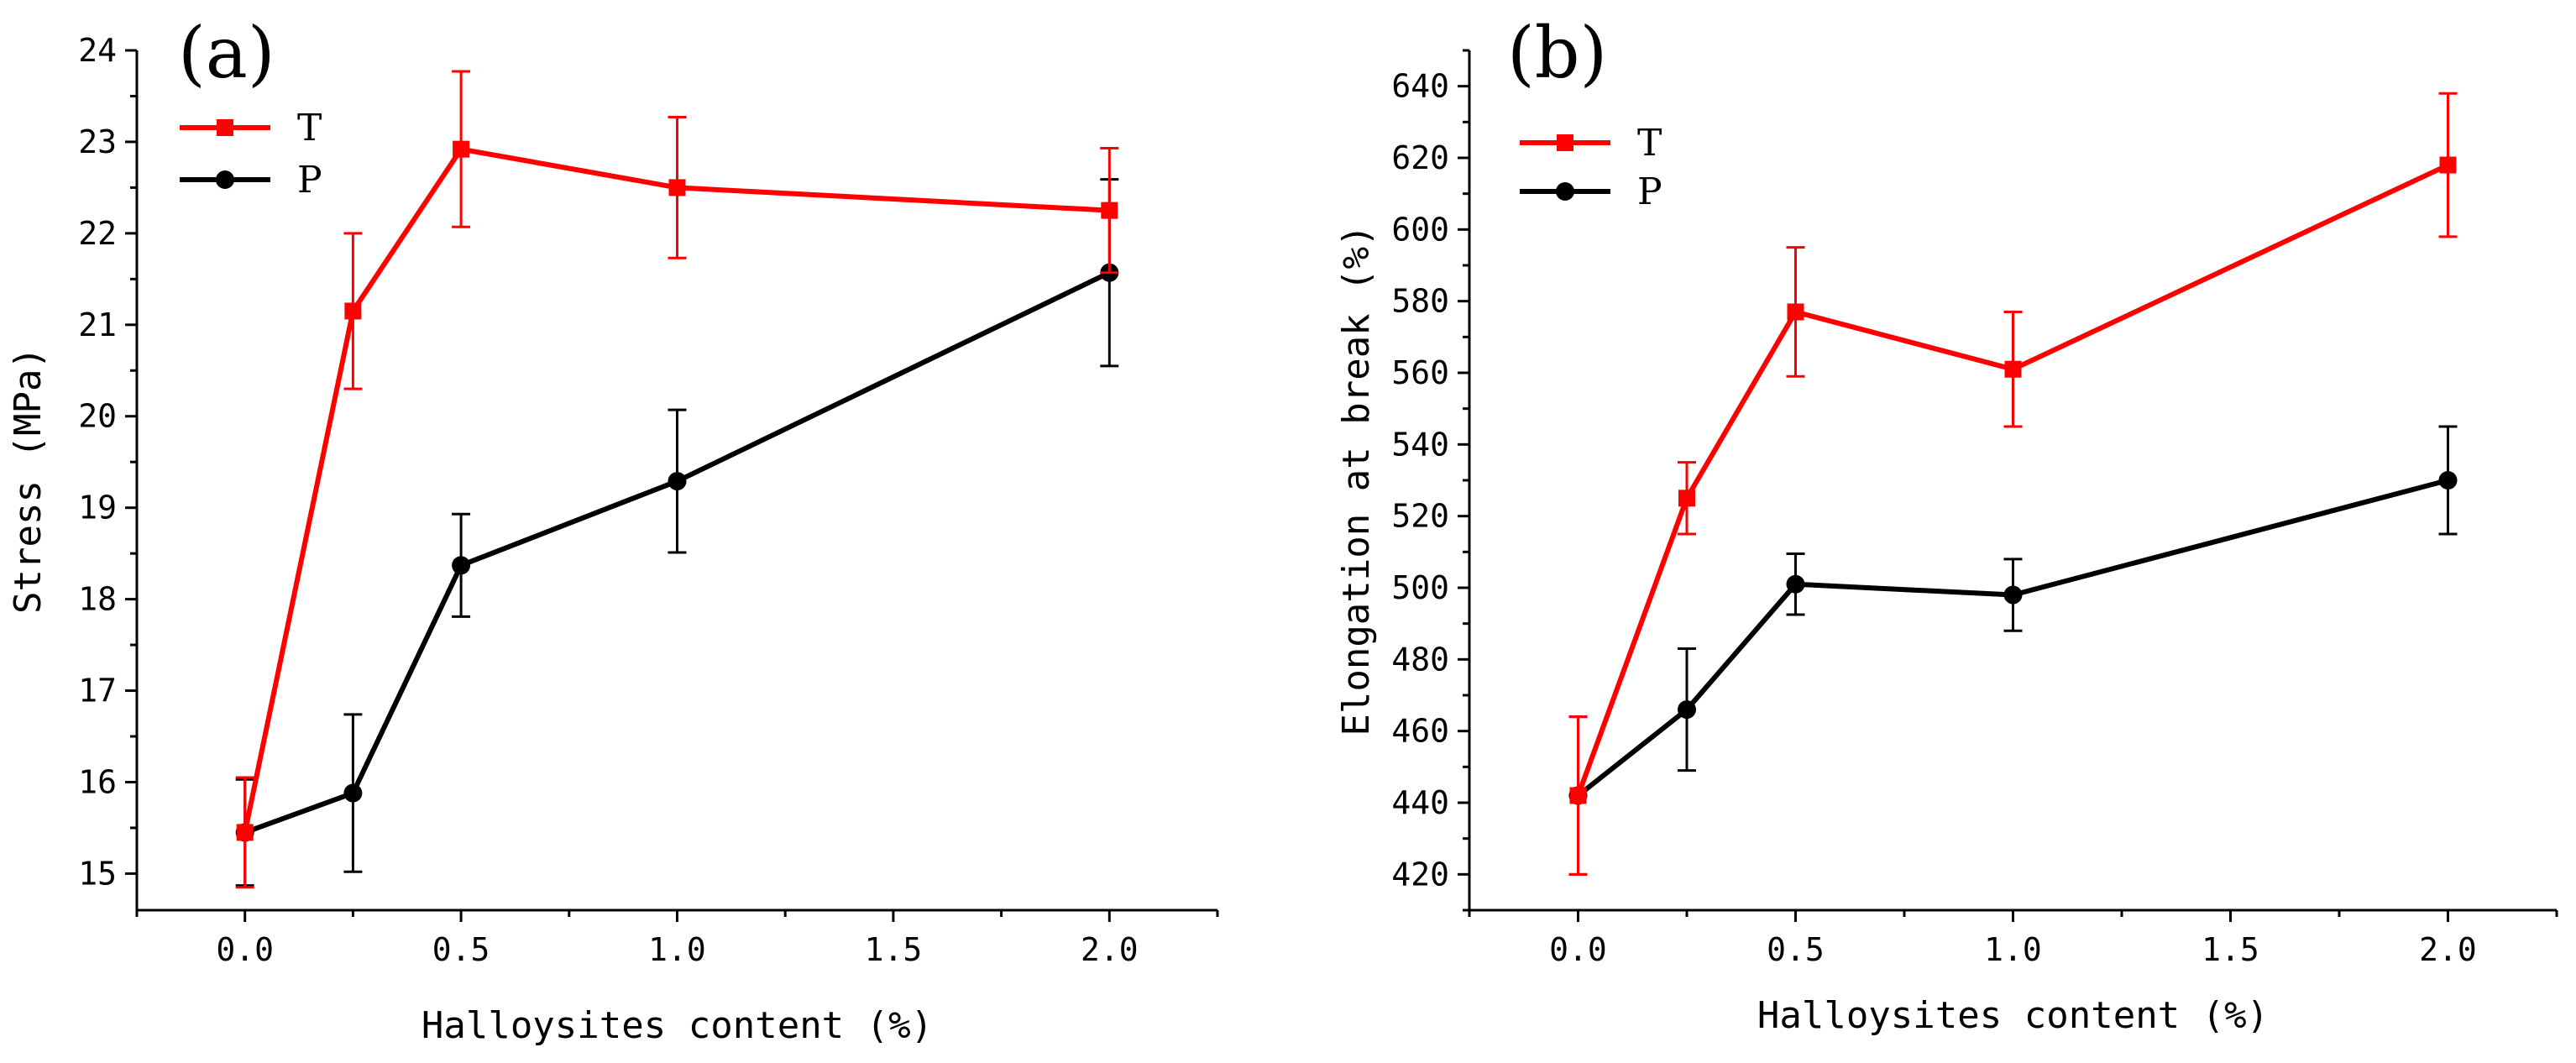  What do you see at coordinates (1420, 588) in the screenshot?
I see `y-tick-label: 500` at bounding box center [1420, 588].